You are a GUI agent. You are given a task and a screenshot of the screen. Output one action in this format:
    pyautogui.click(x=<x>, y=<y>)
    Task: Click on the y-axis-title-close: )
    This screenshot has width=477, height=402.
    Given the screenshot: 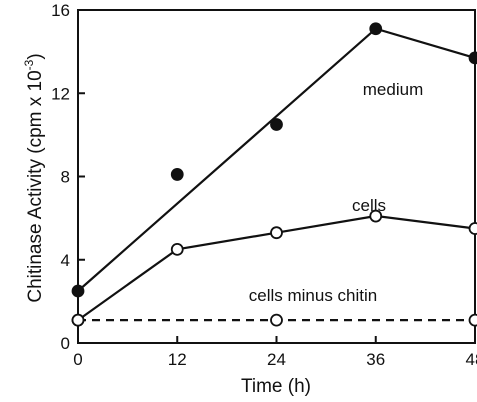 What is the action you would take?
    pyautogui.click(x=35, y=56)
    